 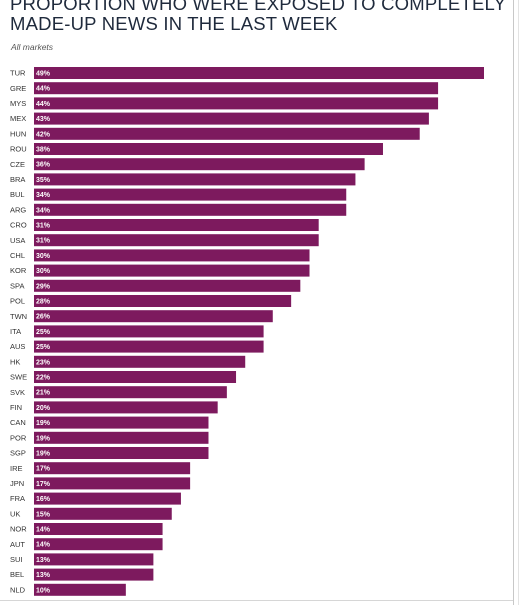 I want to click on bar-mys, so click(x=236, y=103).